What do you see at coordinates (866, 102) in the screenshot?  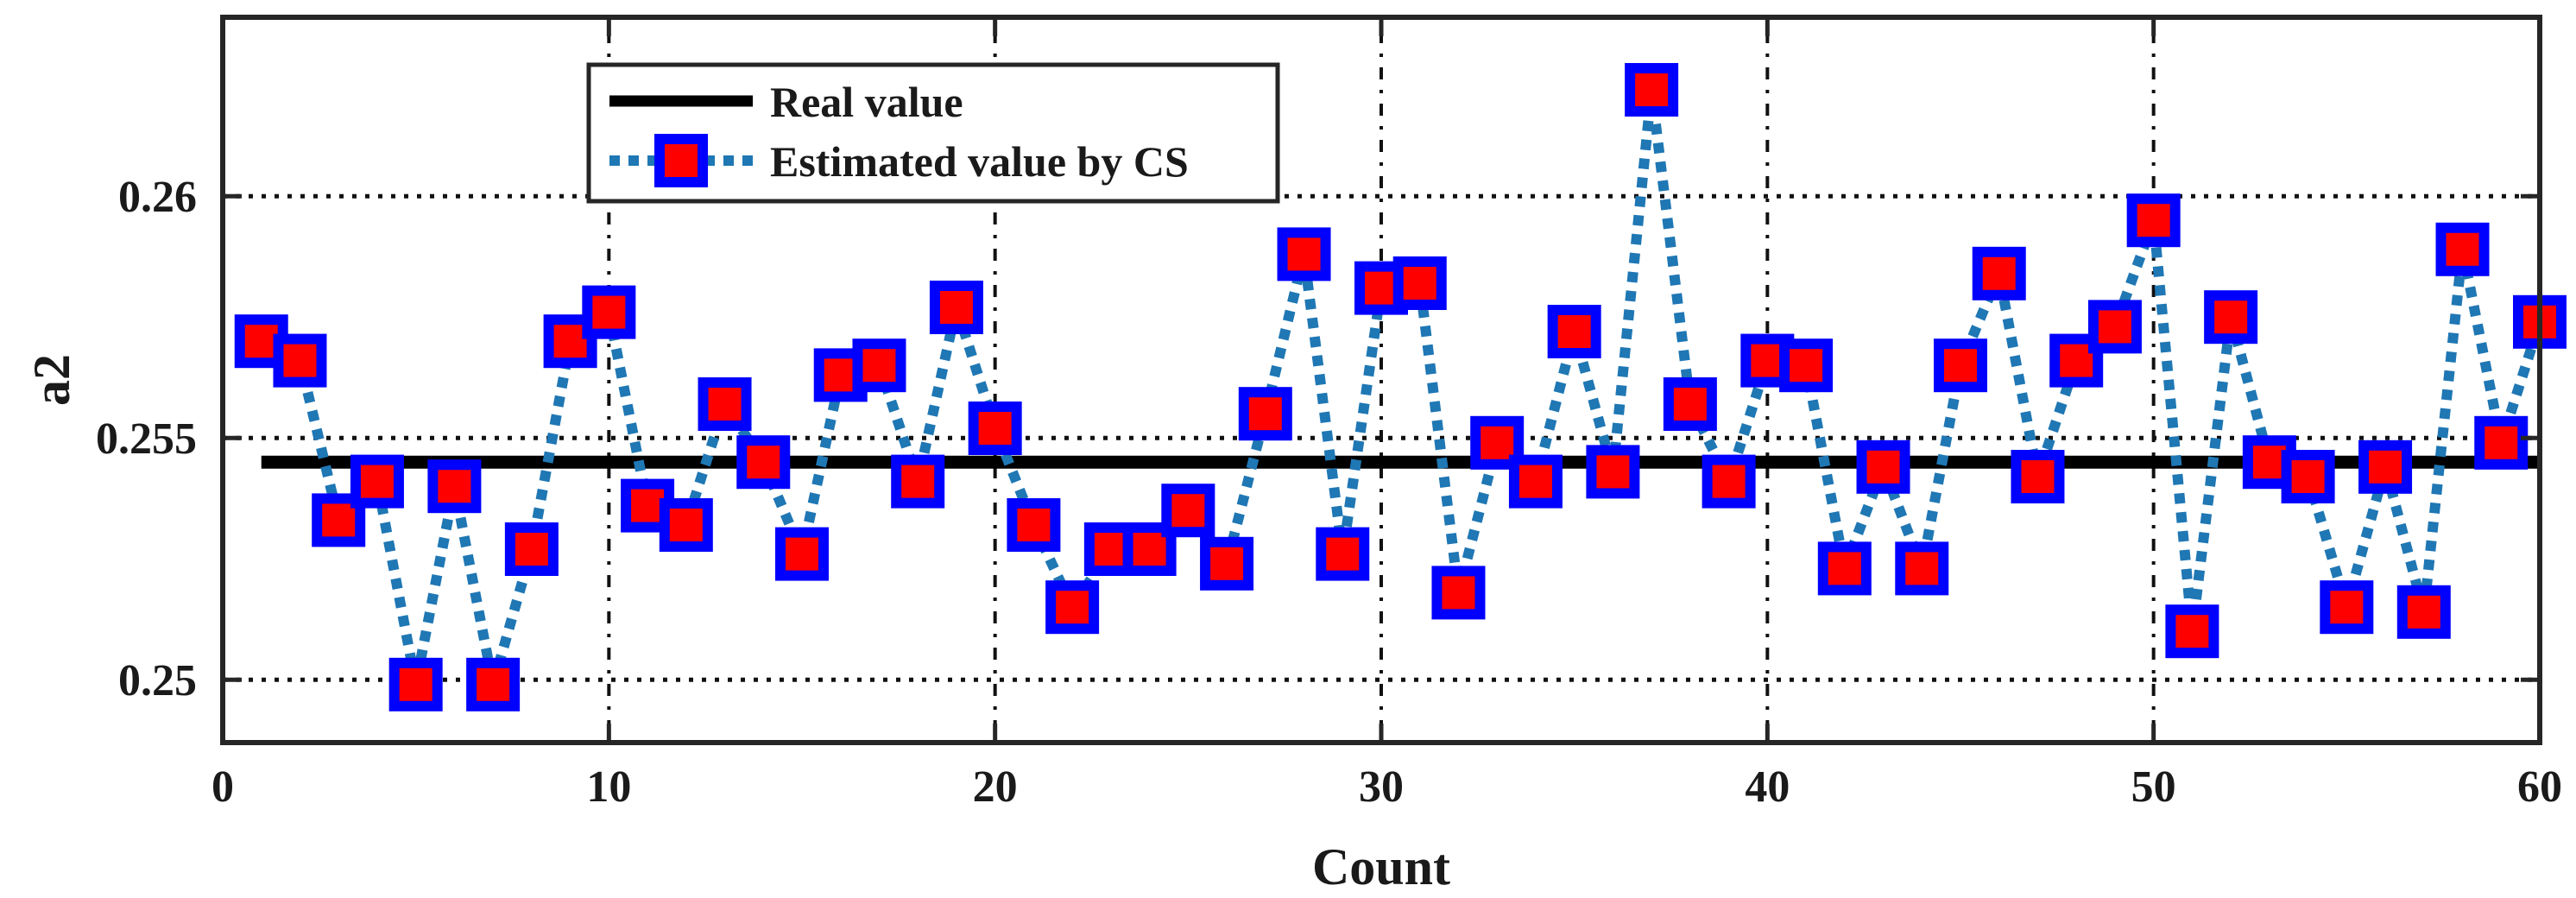 I see `legend-label-real-value: Real value` at bounding box center [866, 102].